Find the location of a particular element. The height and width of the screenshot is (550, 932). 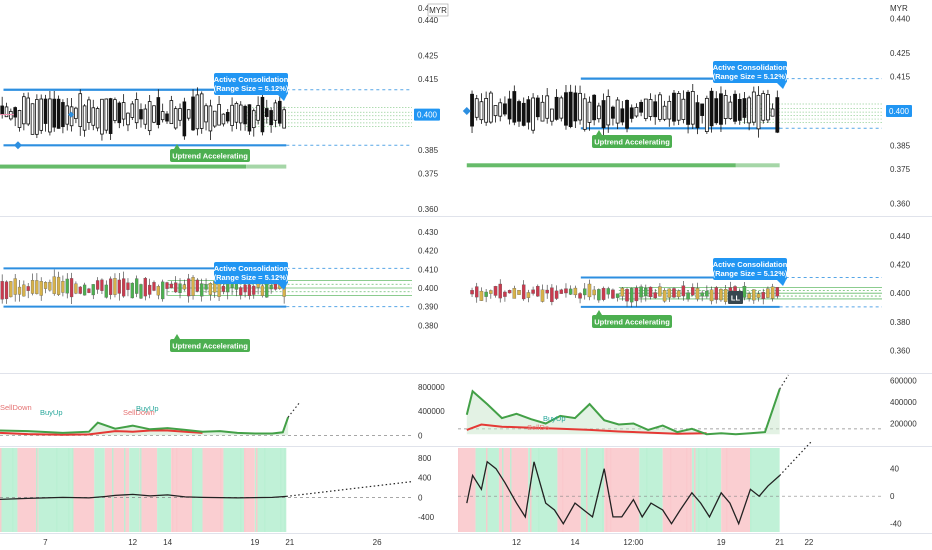

x-tick-right: 21 is located at coordinates (779, 542).